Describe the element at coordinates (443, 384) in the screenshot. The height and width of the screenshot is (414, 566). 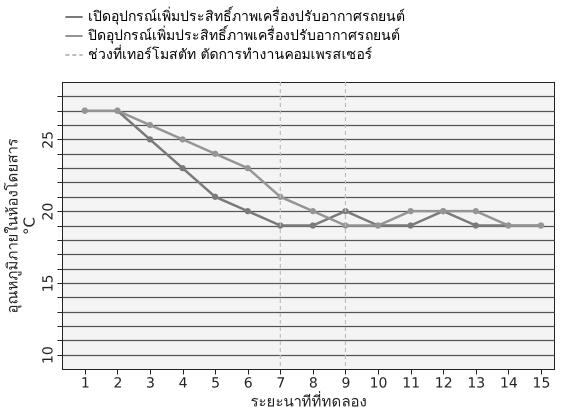
I see `x-tick-label: 12` at that location.